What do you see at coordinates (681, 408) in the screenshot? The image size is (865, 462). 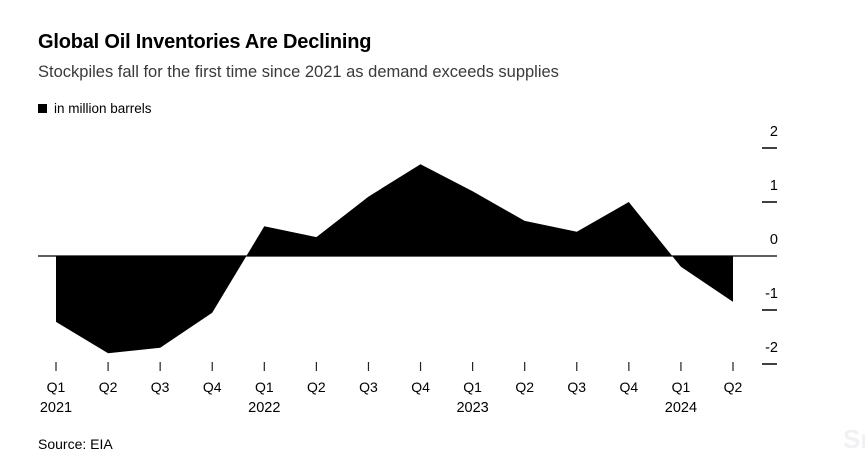 I see `x-axis-year-label: 2024` at bounding box center [681, 408].